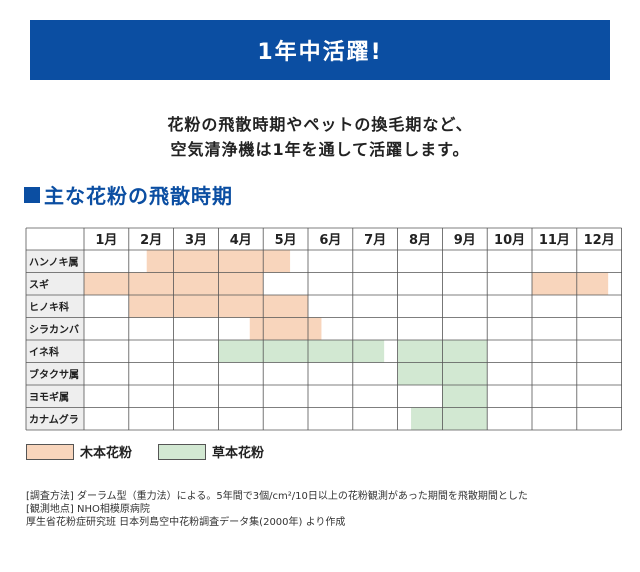 The width and height of the screenshot is (640, 572). I want to click on row-label: ハンノキ属, so click(54, 262).